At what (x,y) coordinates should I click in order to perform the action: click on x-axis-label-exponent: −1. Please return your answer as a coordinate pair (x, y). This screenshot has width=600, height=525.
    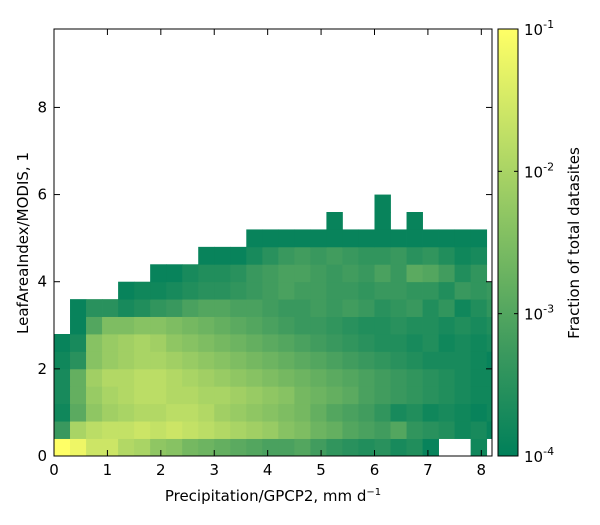
    Looking at the image, I should click on (373, 492).